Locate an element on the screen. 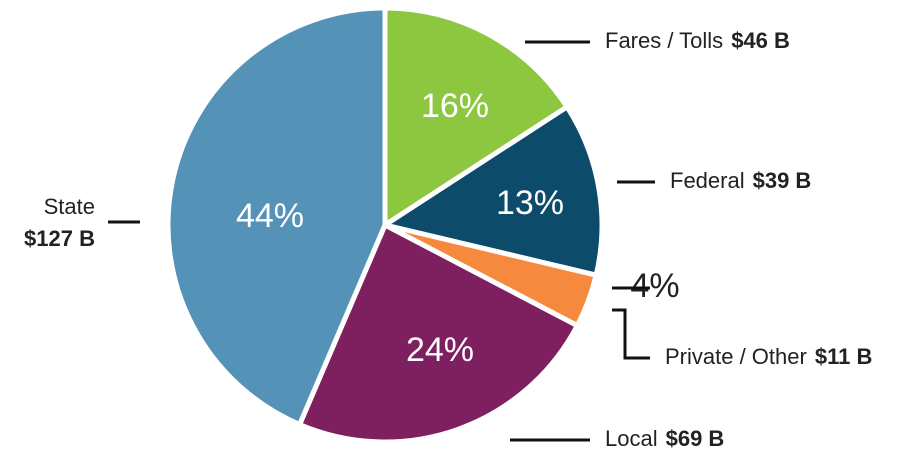 Image resolution: width=908 pixels, height=458 pixels. percent-label: 24% is located at coordinates (440, 350).